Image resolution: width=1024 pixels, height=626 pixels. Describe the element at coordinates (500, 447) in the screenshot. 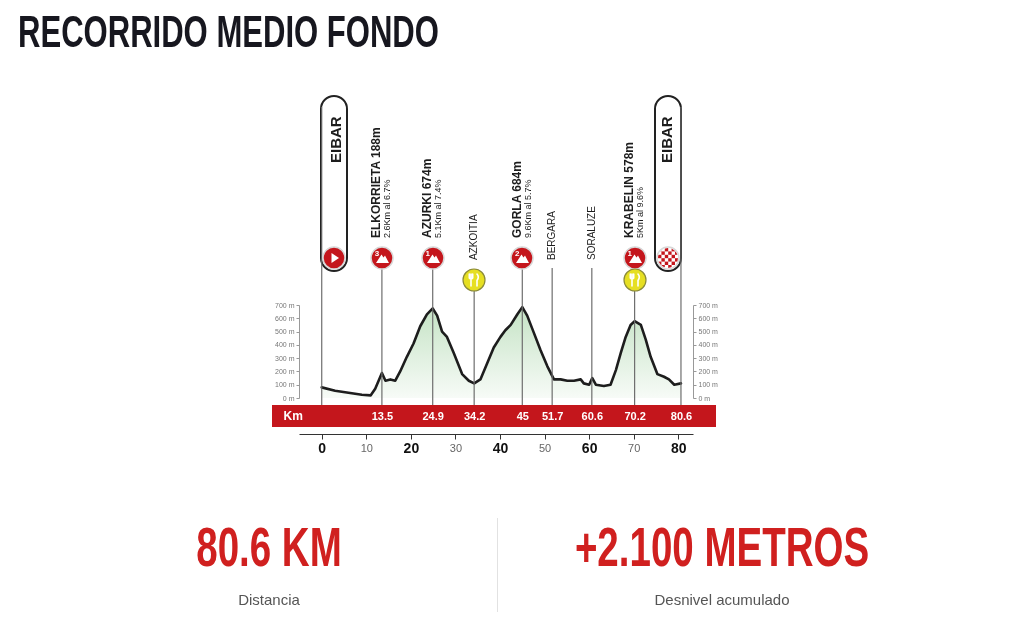

I see `x-tick-label: 40` at that location.